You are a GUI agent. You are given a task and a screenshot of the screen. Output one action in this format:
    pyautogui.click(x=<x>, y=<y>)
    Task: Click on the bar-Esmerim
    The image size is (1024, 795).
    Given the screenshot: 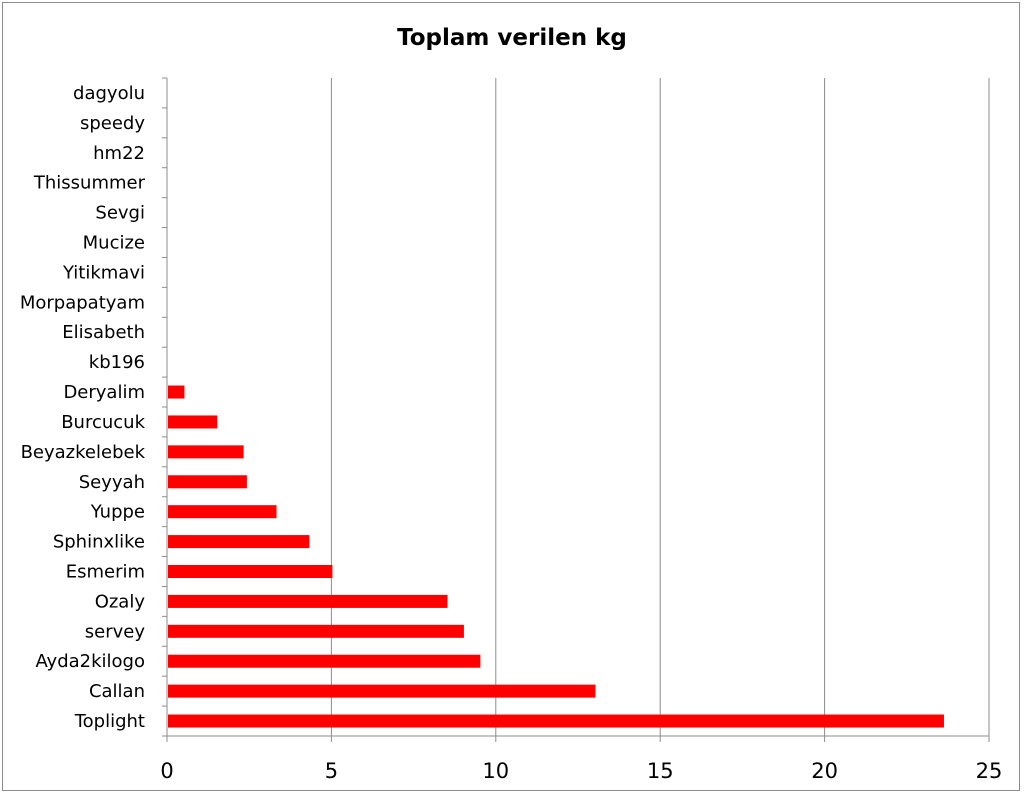 What is the action you would take?
    pyautogui.click(x=250, y=571)
    